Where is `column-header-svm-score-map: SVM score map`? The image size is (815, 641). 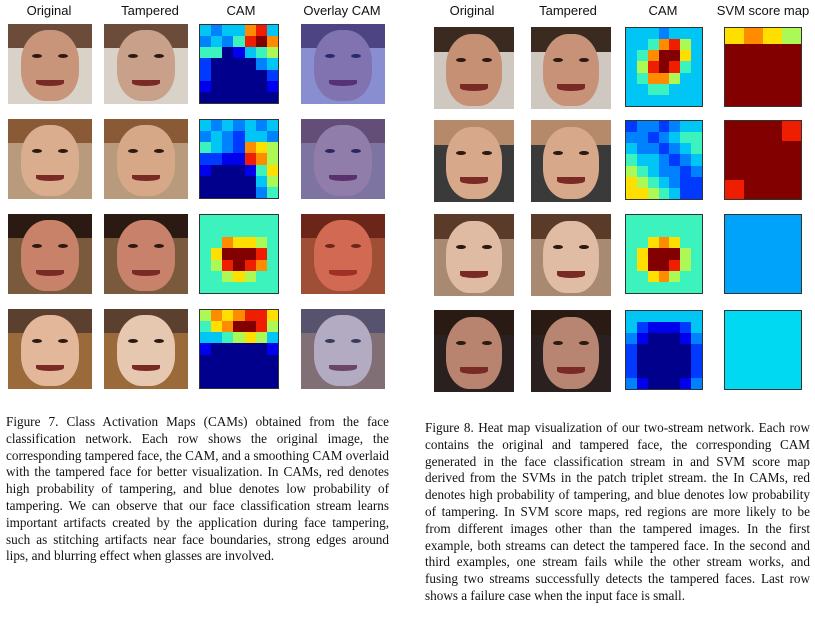 column-header-svm-score-map: SVM score map is located at coordinates (763, 10).